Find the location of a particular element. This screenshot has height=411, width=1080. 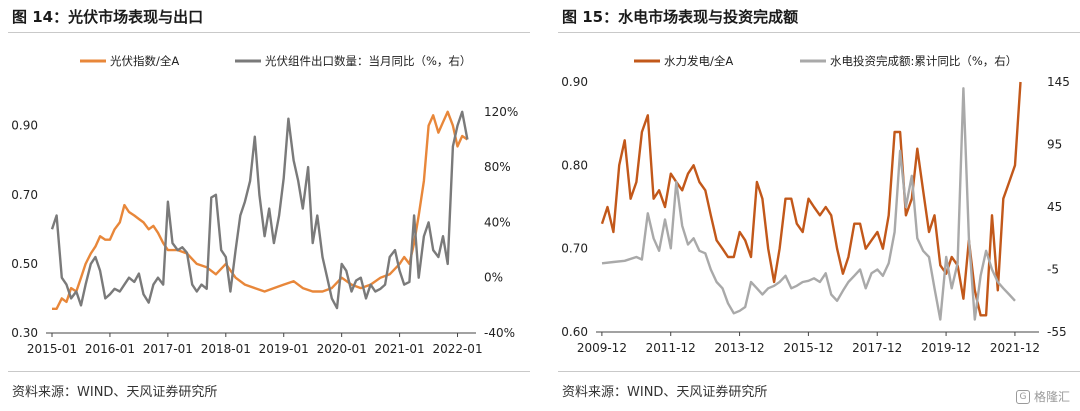

y-left-tick-label: 0.50 is located at coordinates (24, 264).